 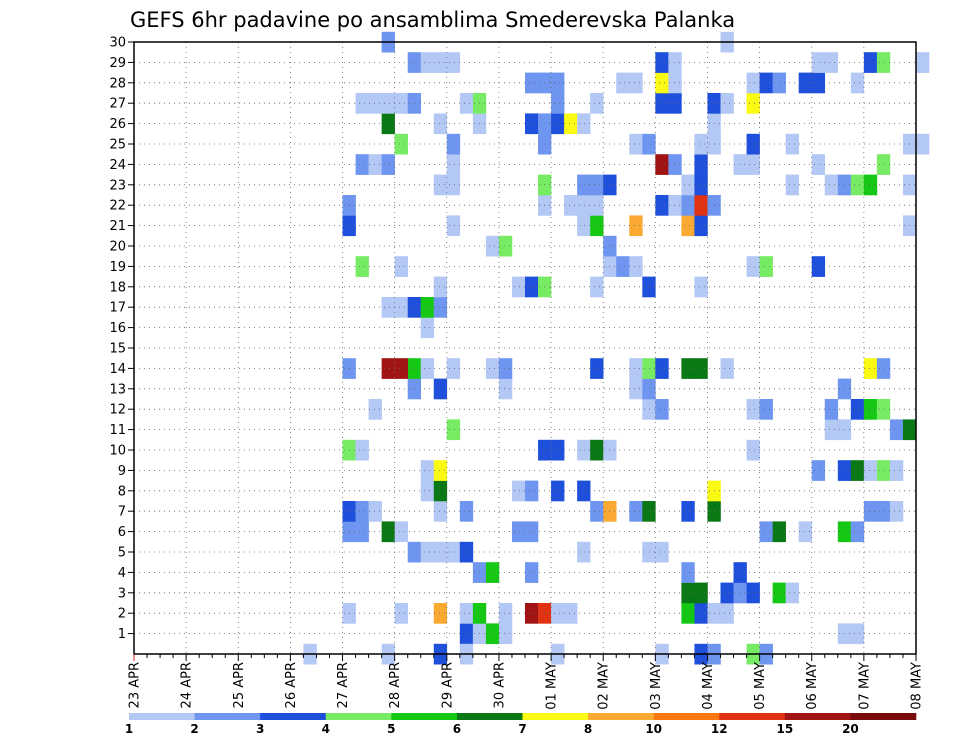 What do you see at coordinates (117, 328) in the screenshot?
I see `y-tick-label: 16` at bounding box center [117, 328].